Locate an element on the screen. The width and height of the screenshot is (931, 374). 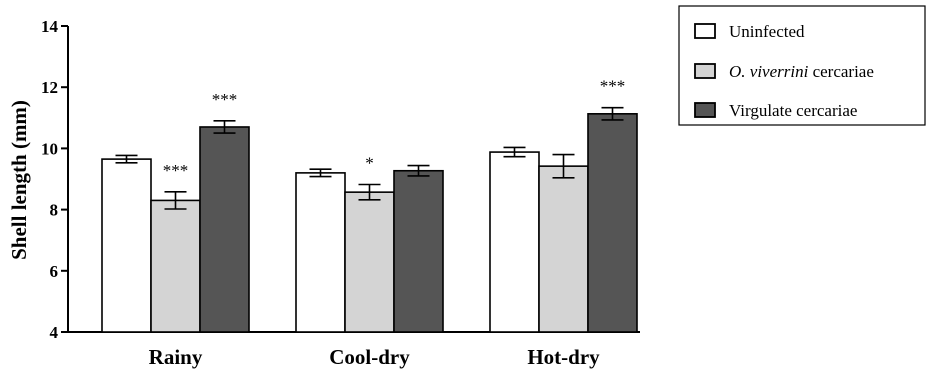
y-tick-label: 10 is located at coordinates (49, 148).